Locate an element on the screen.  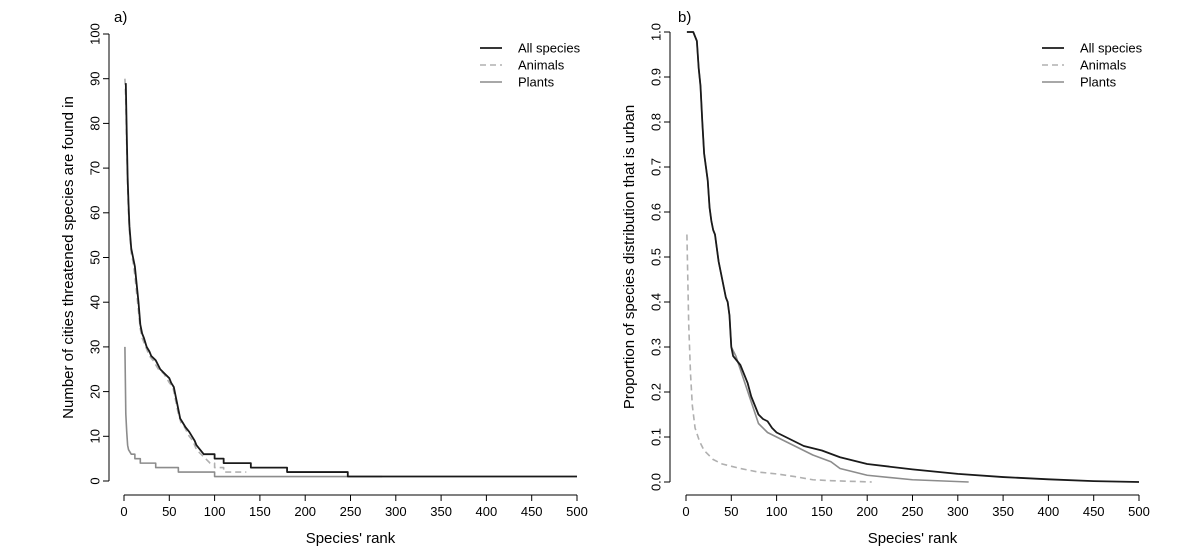
y-tick-label: 0.7 is located at coordinates (655, 167).